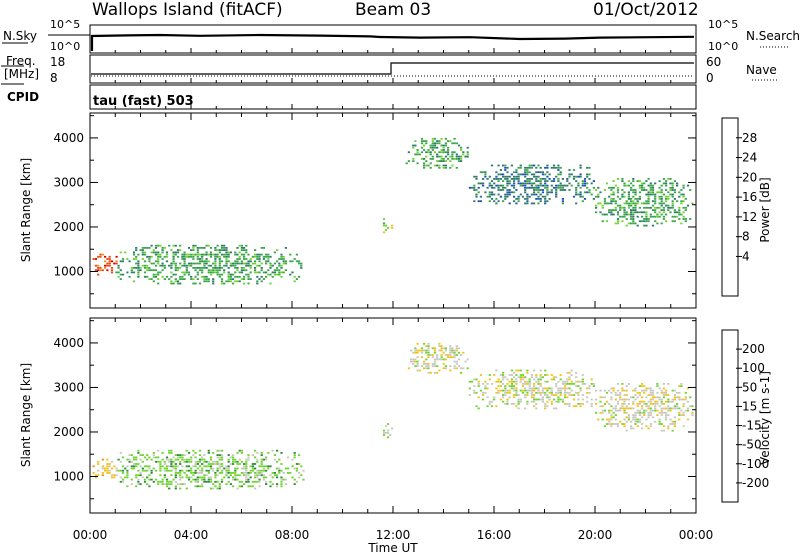 This screenshot has width=800, height=554. What do you see at coordinates (388, 226) in the screenshot?
I see `echo-region` at bounding box center [388, 226].